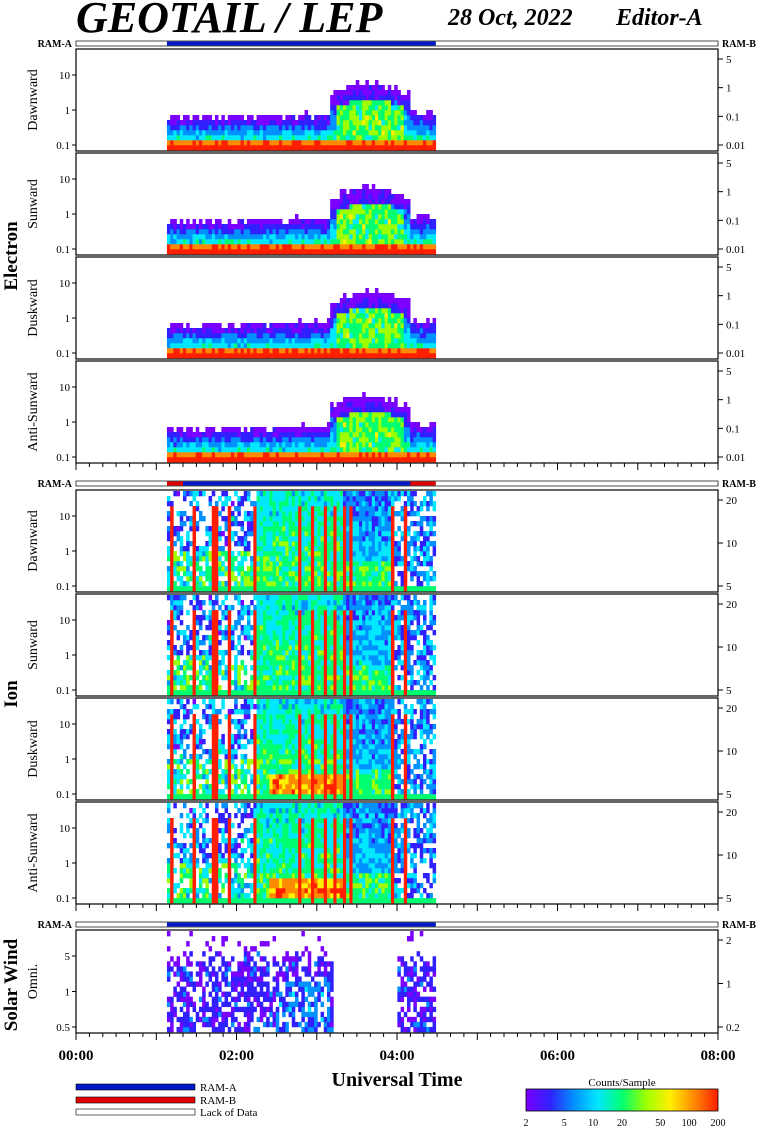 This screenshot has width=762, height=1128. What do you see at coordinates (229, 1113) in the screenshot?
I see `legend-label-lack-of-data: Lack of Data` at bounding box center [229, 1113].